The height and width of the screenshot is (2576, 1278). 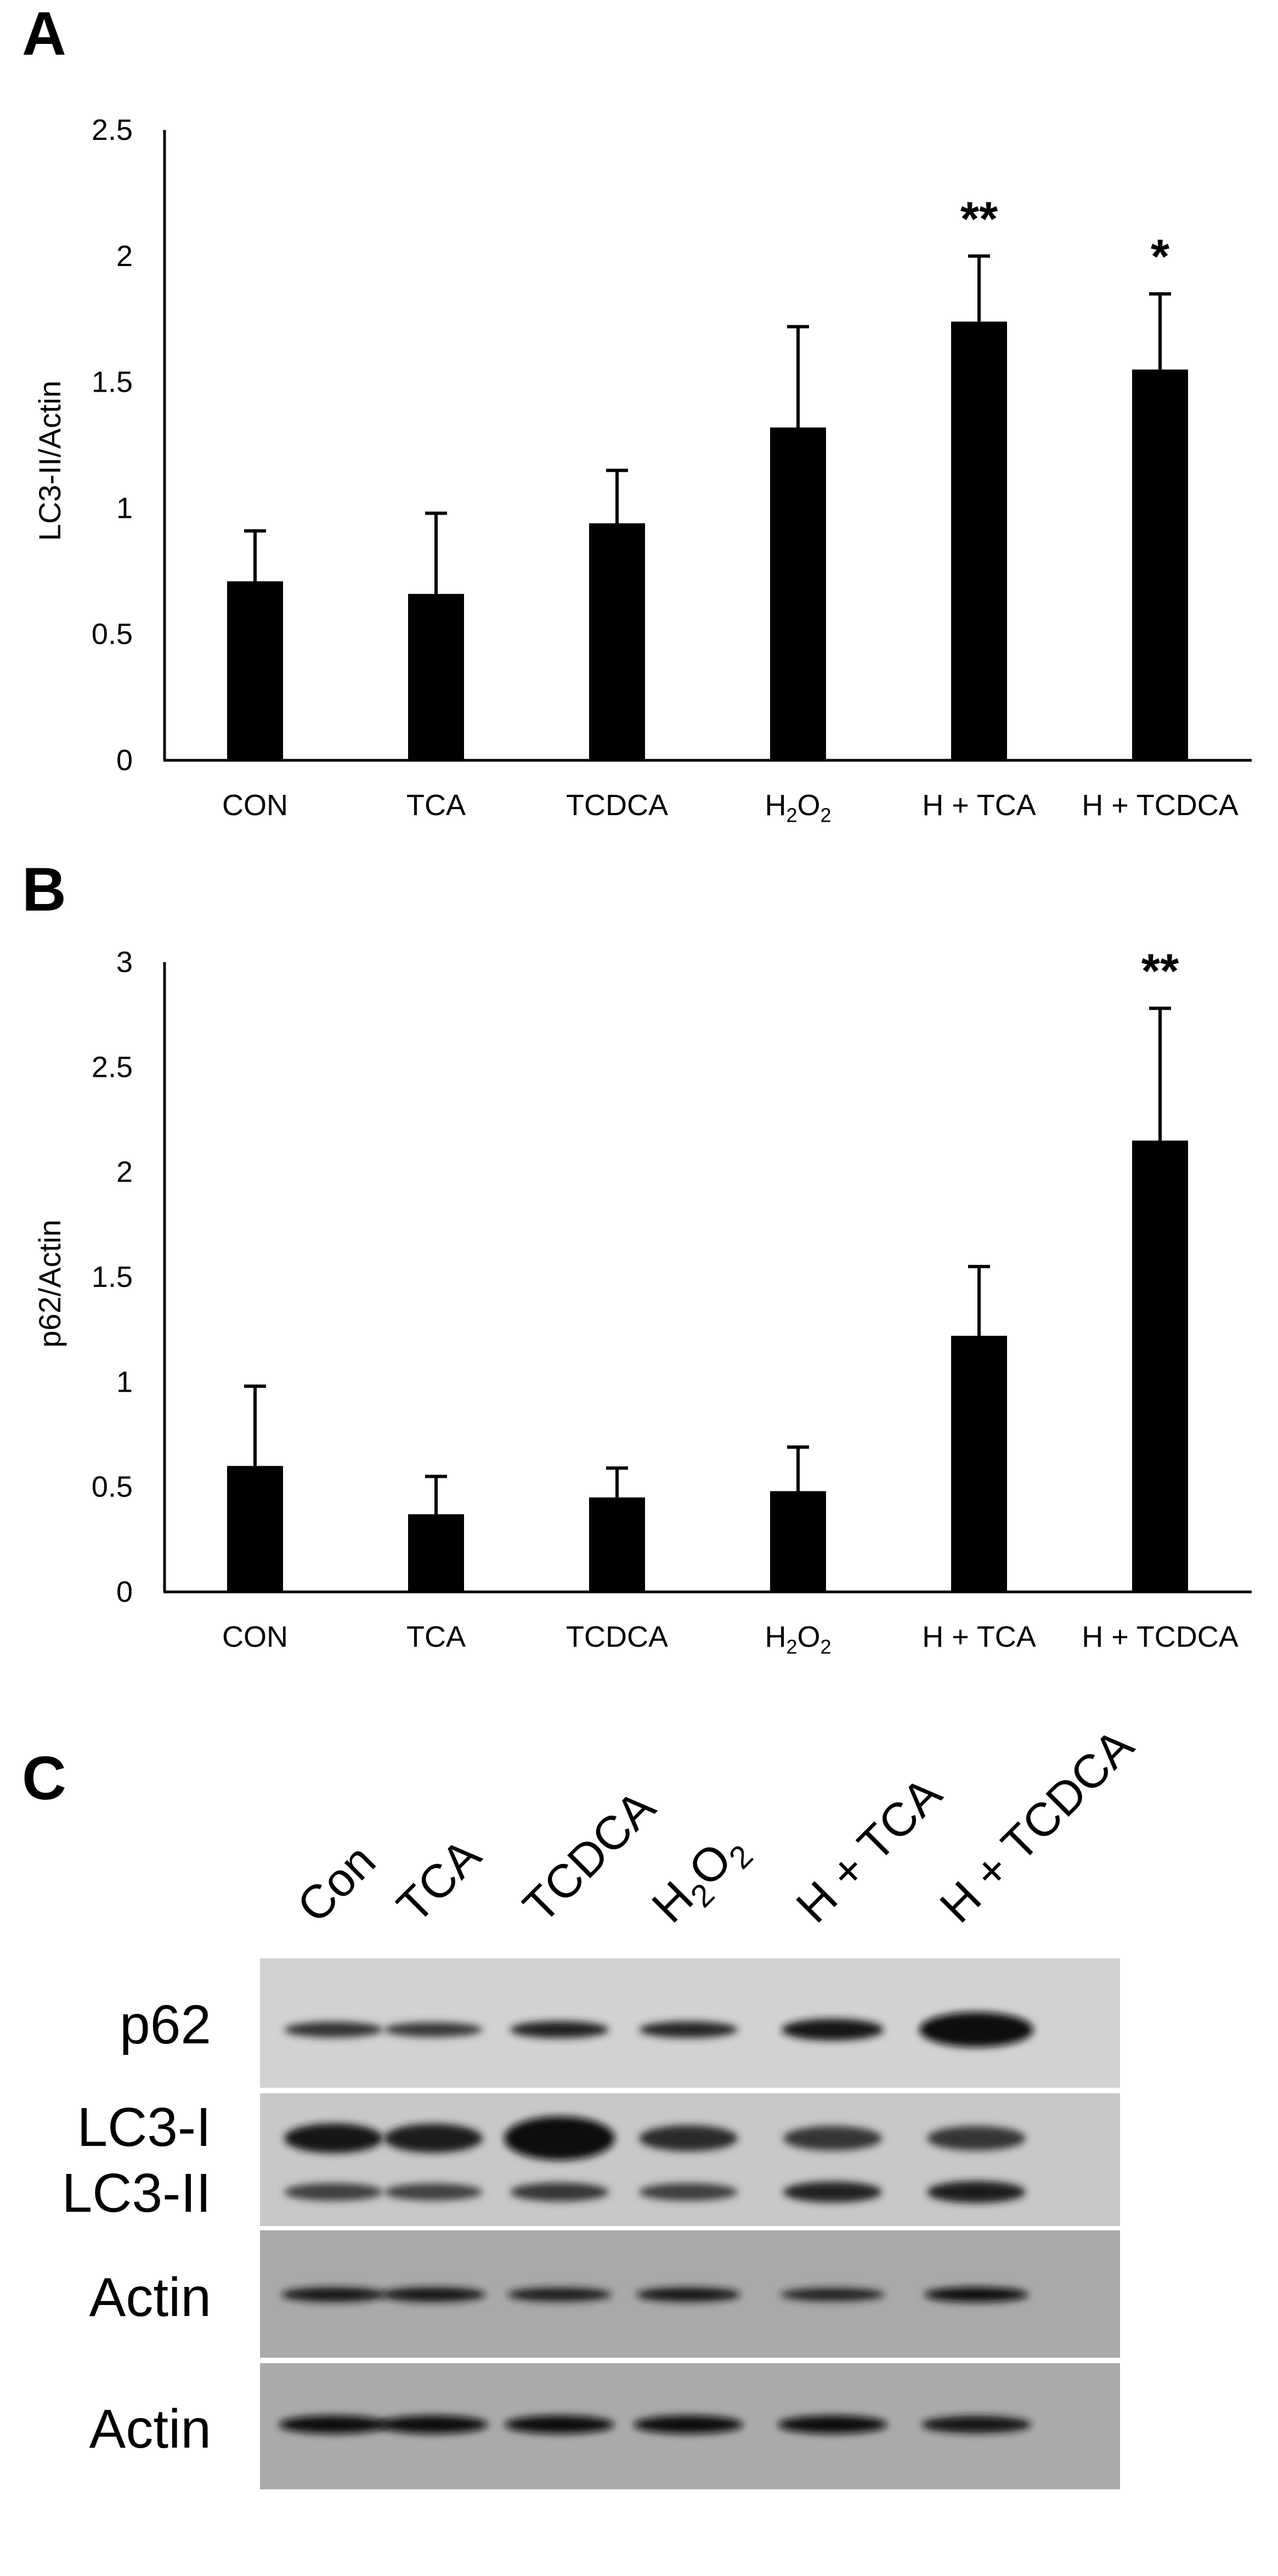 What do you see at coordinates (559, 2192) in the screenshot?
I see `band-lc3-ii-tcdca` at bounding box center [559, 2192].